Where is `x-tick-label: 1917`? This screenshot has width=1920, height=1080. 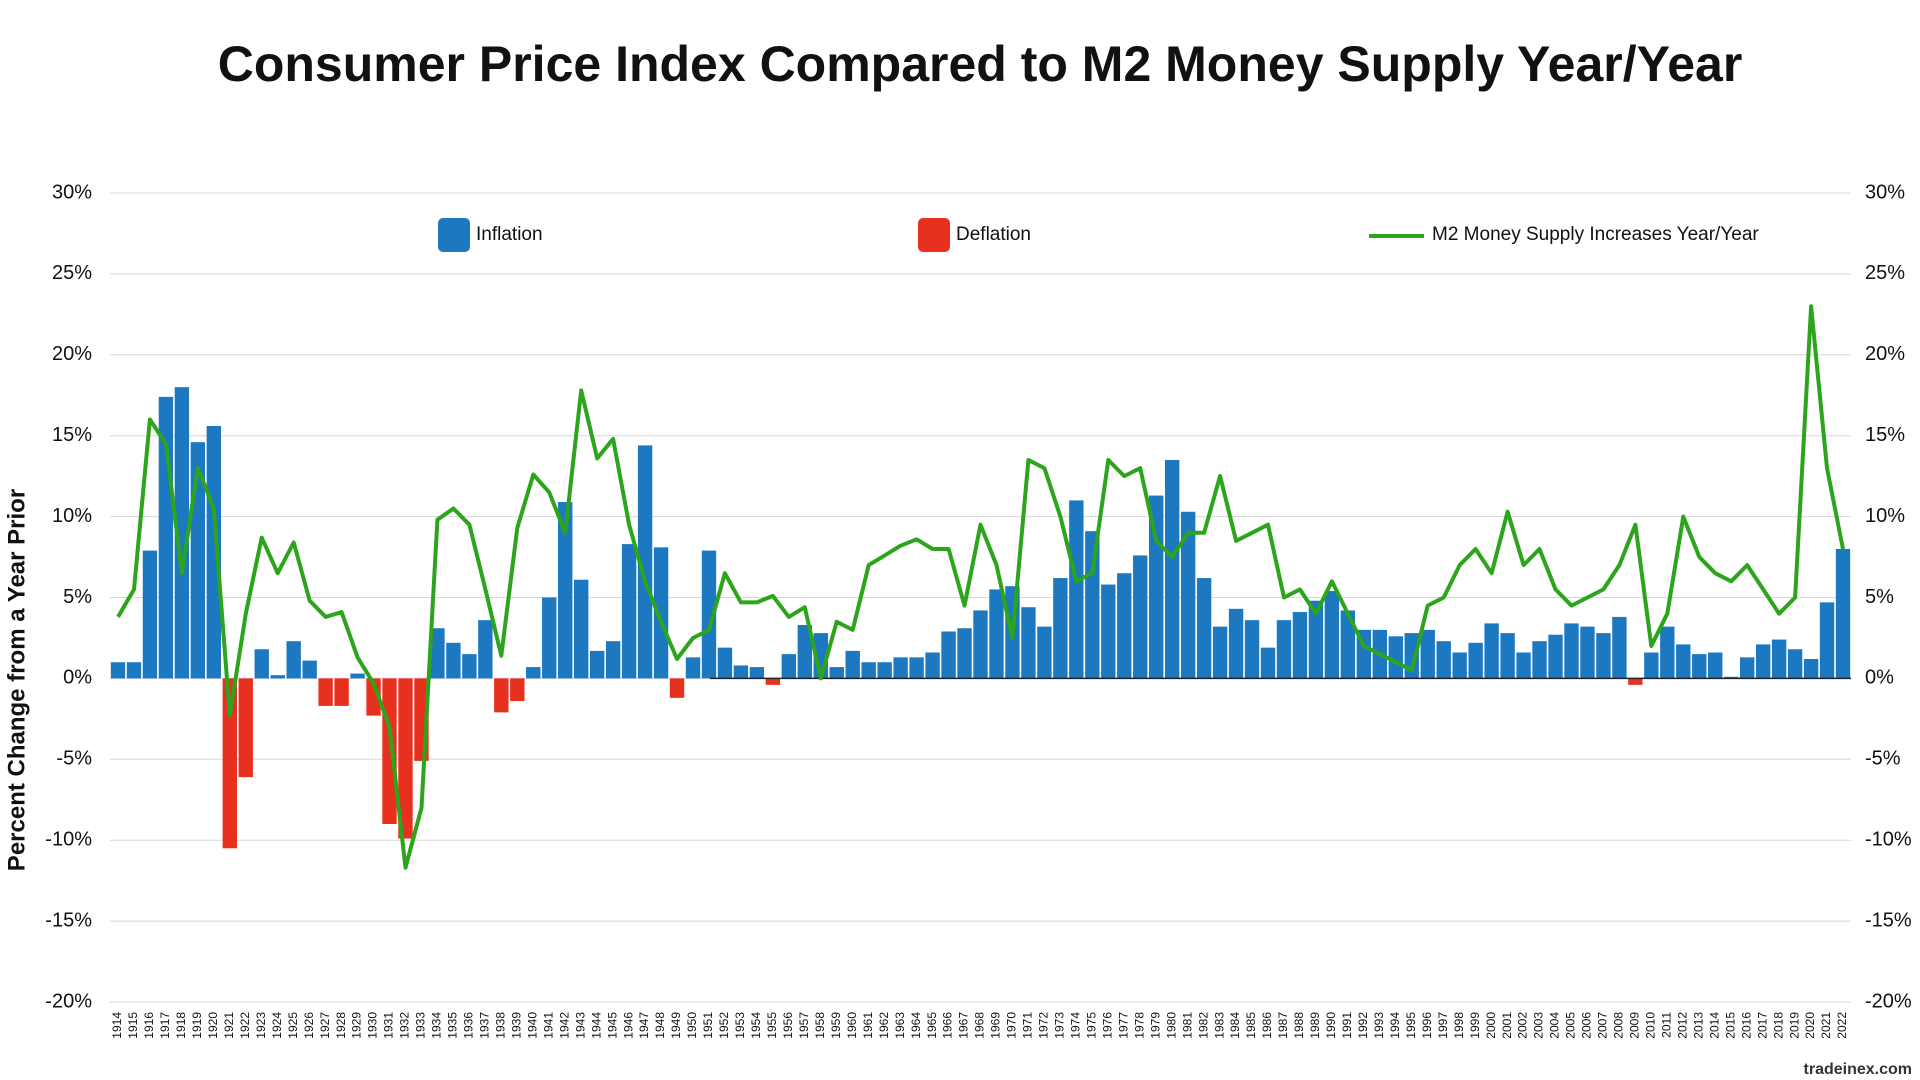 x-tick-label: 1917 is located at coordinates (165, 1025).